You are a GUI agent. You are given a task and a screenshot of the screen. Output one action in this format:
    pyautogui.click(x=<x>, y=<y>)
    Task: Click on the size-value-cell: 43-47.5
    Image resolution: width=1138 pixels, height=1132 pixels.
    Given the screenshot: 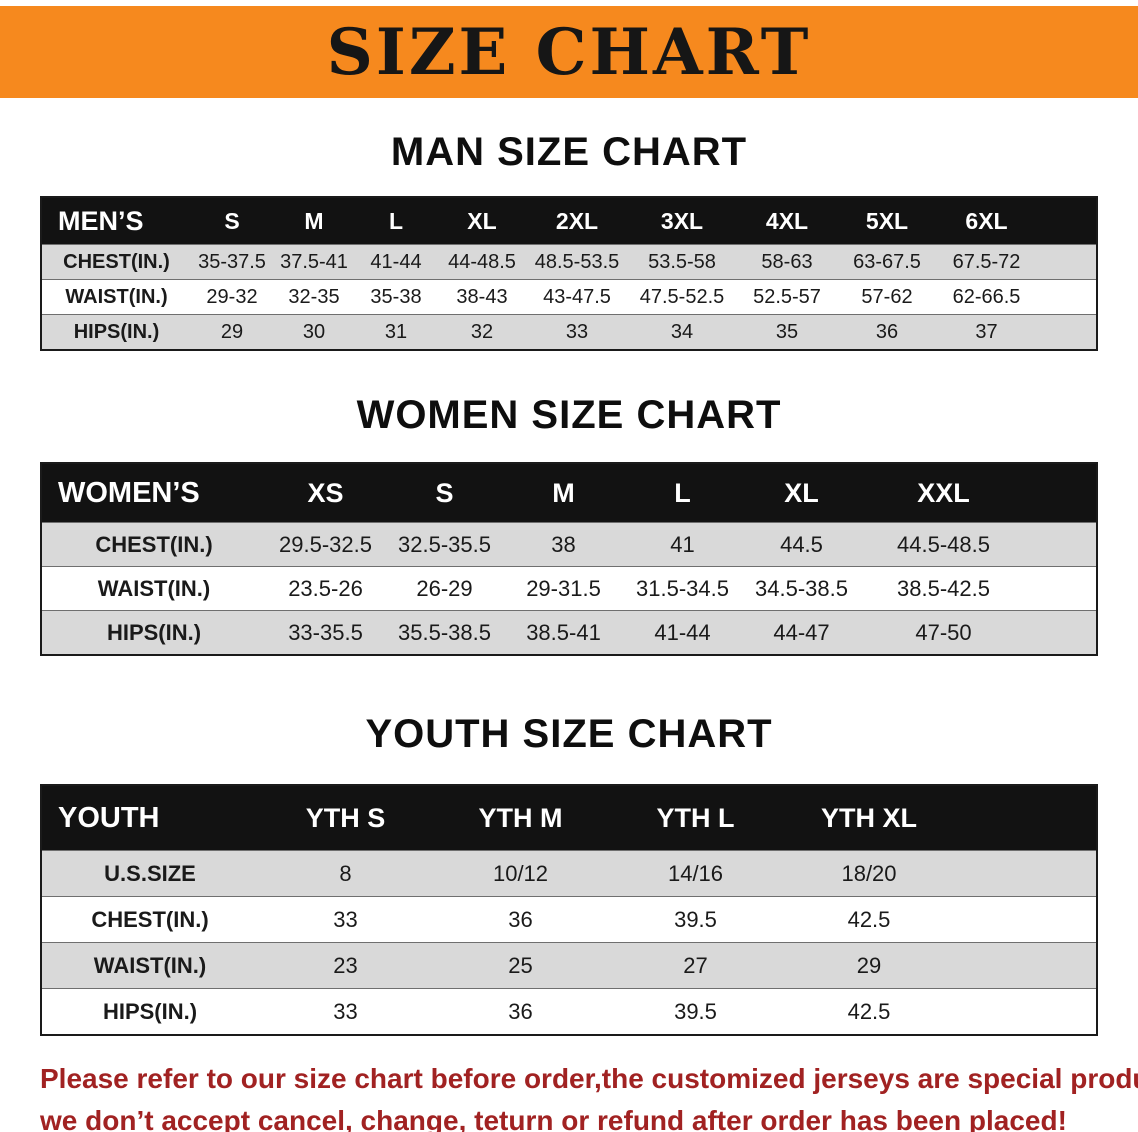 What is the action you would take?
    pyautogui.click(x=577, y=297)
    